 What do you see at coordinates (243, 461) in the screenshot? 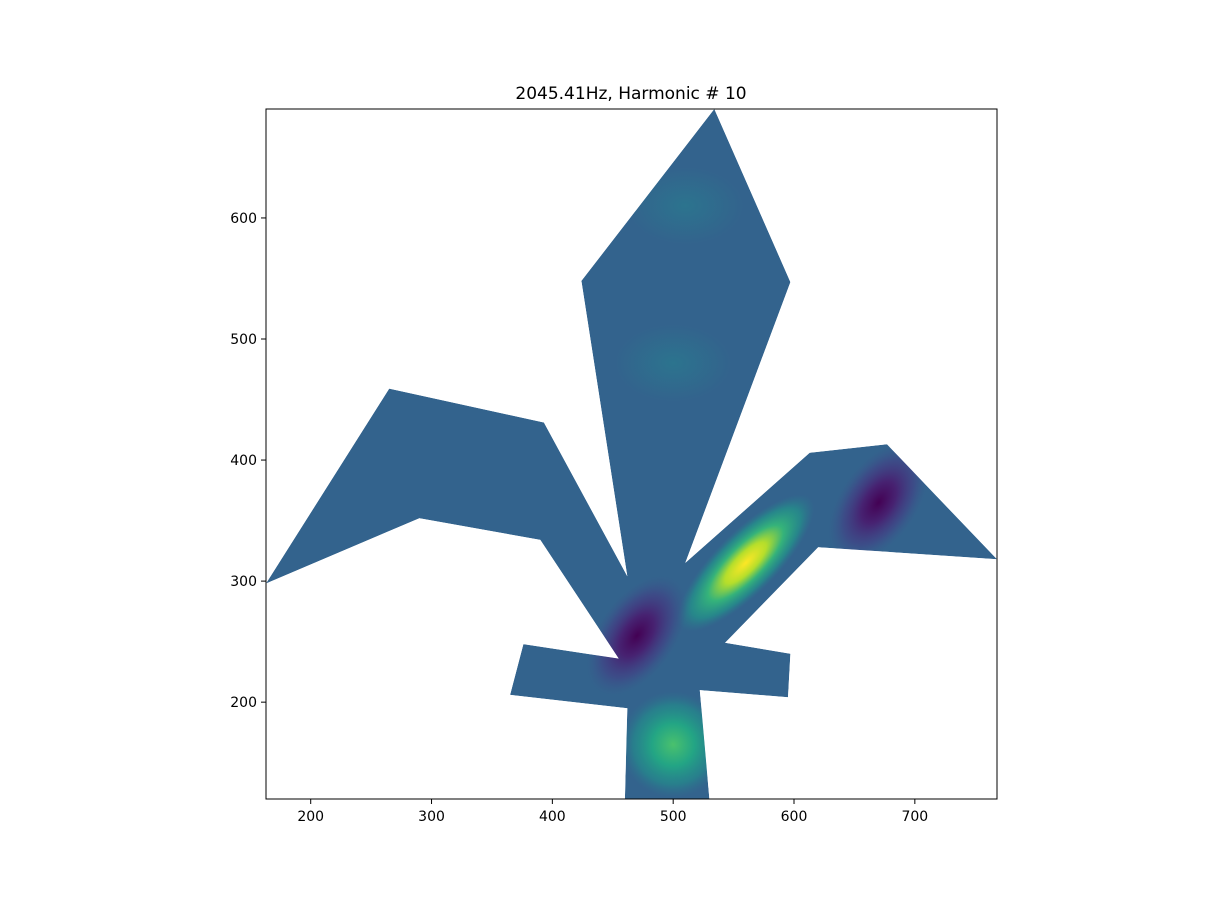
I see `y-tick-label: 400` at bounding box center [243, 461].